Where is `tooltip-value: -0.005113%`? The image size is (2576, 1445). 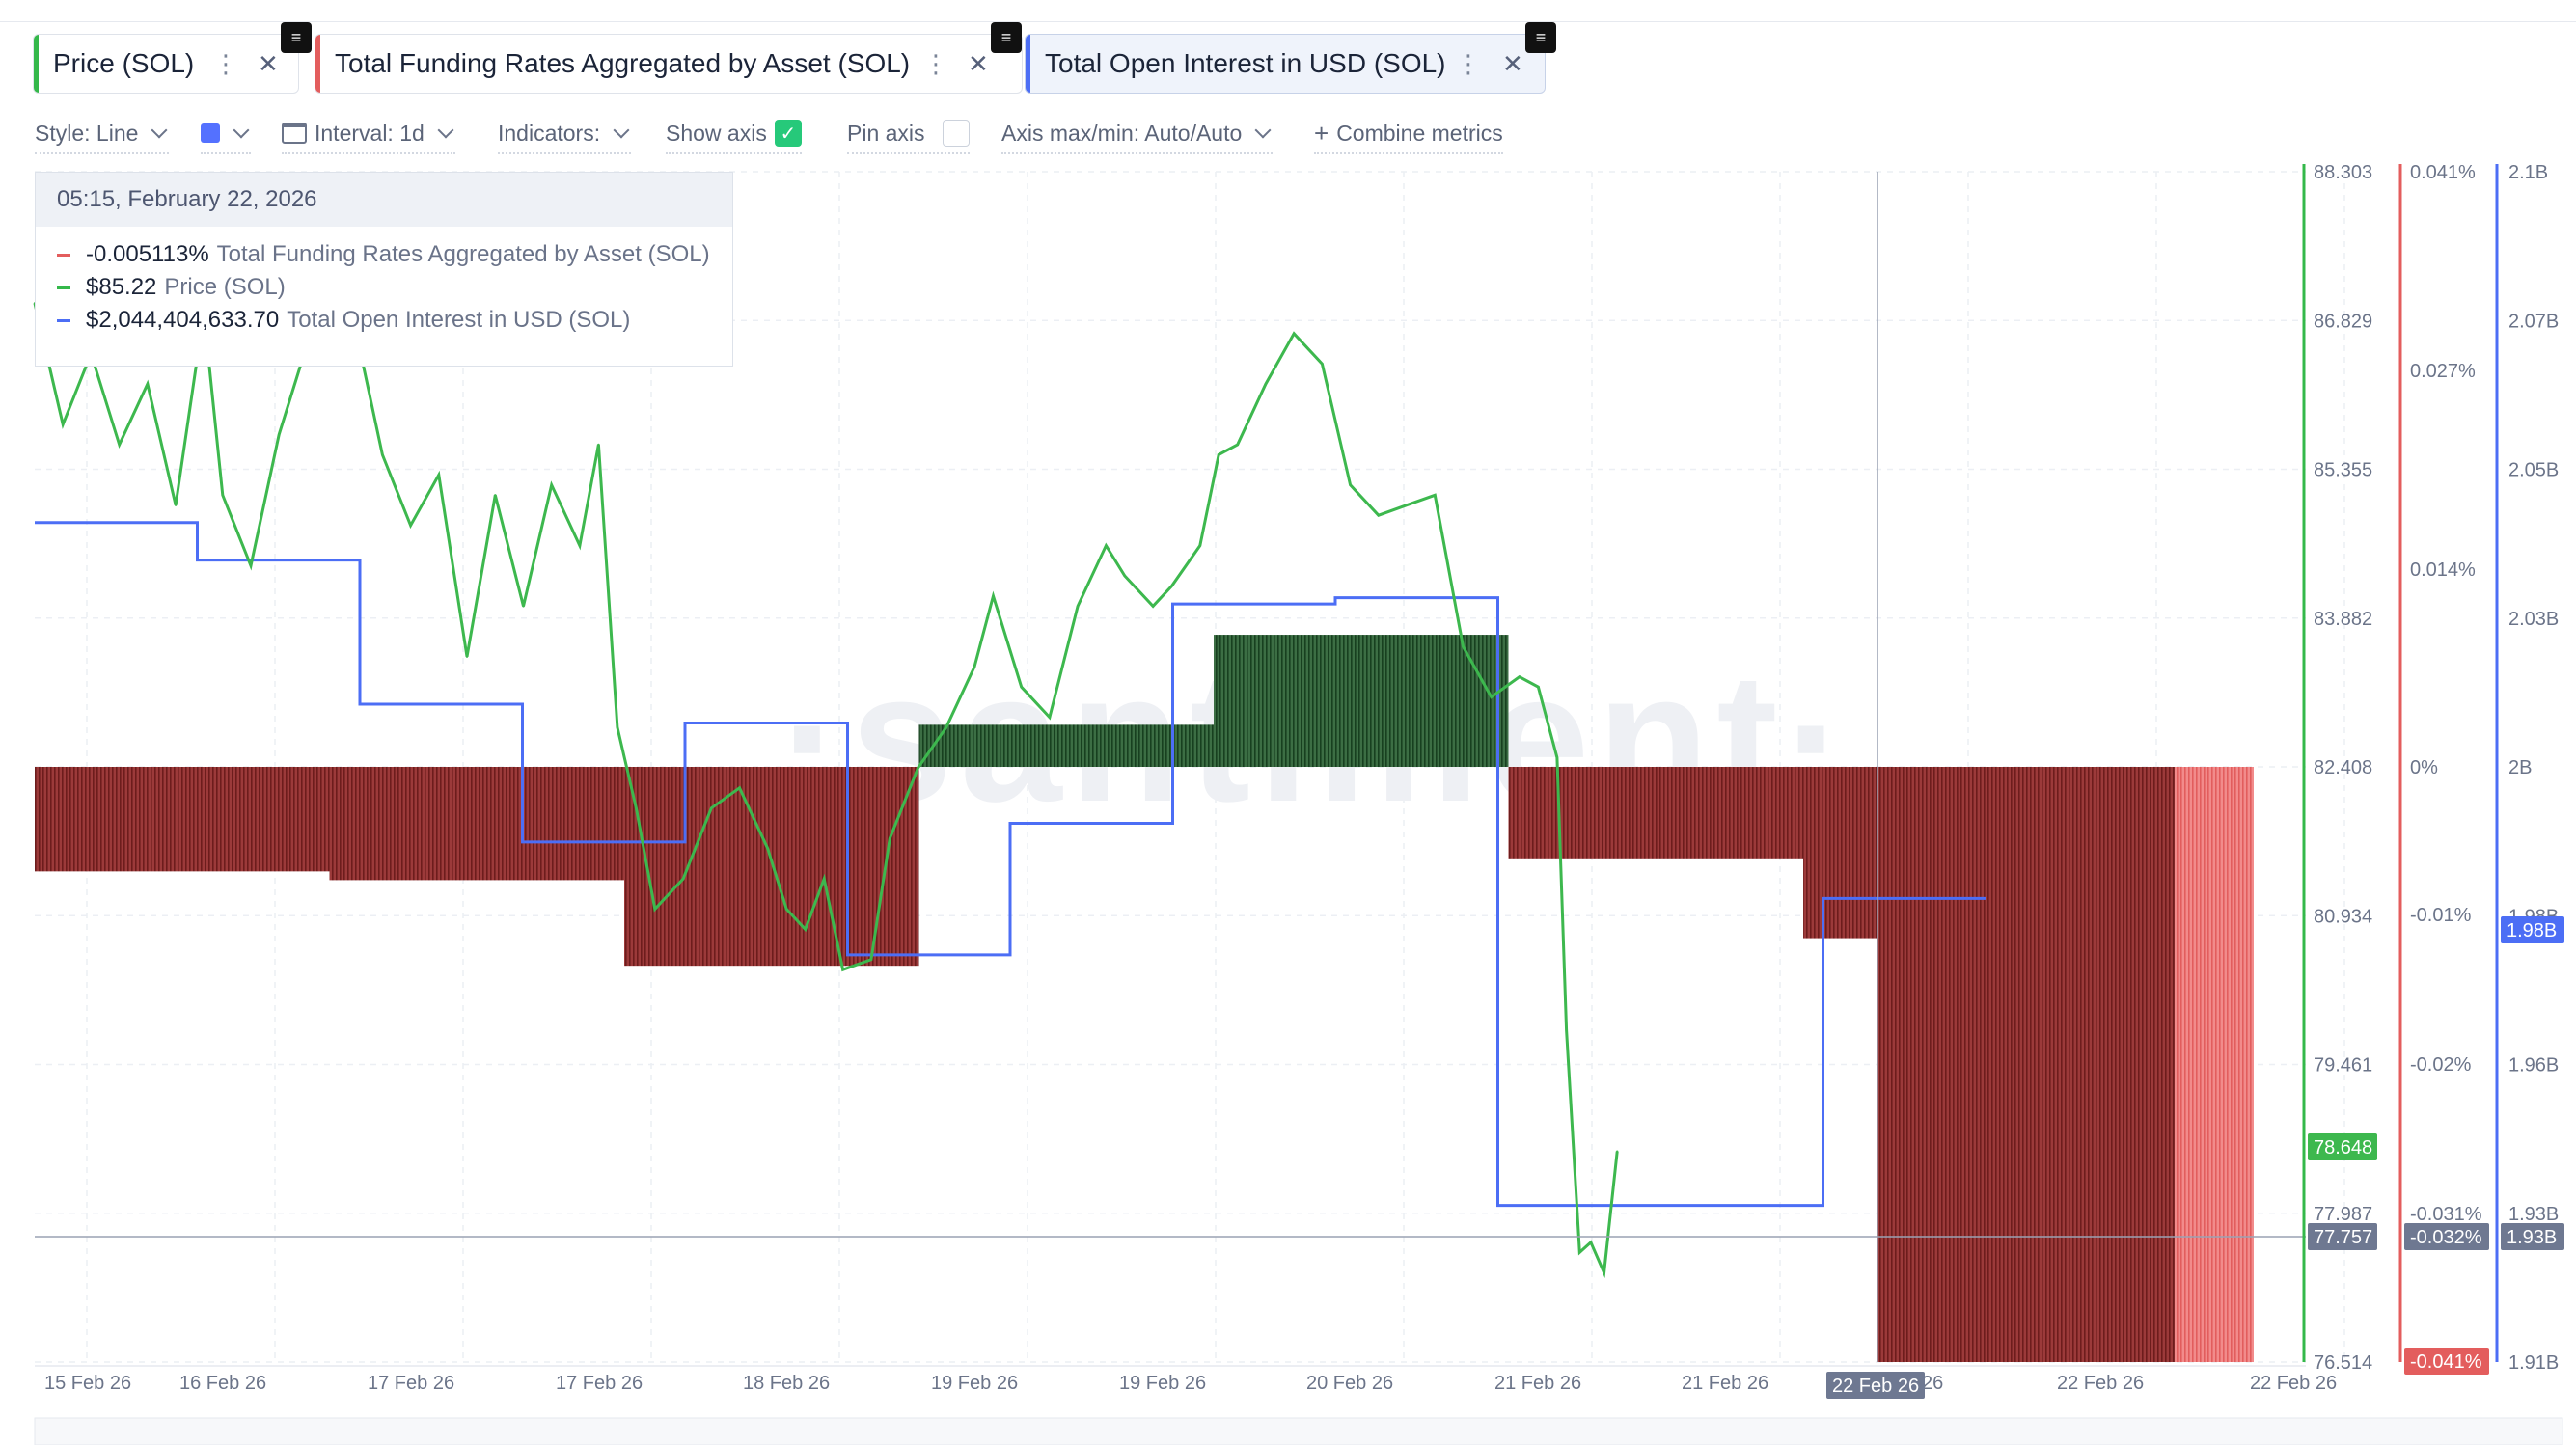
tooltip-value: -0.005113% is located at coordinates (148, 254).